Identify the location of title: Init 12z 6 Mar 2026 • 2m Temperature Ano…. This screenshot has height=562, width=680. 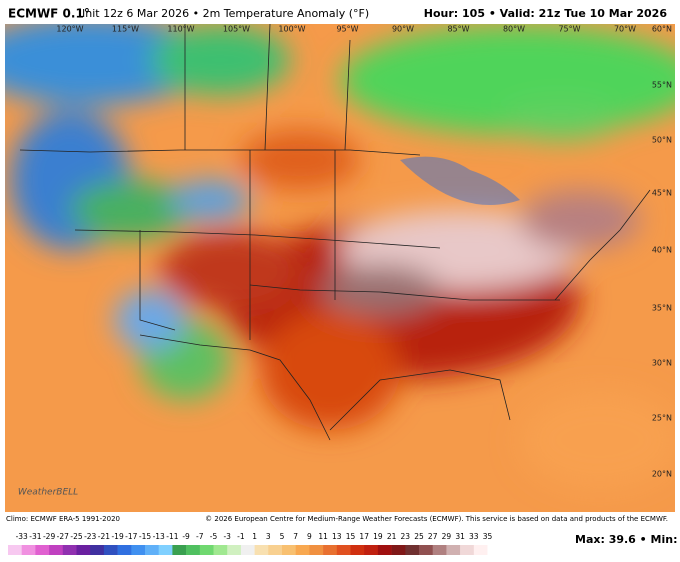
(225, 13).